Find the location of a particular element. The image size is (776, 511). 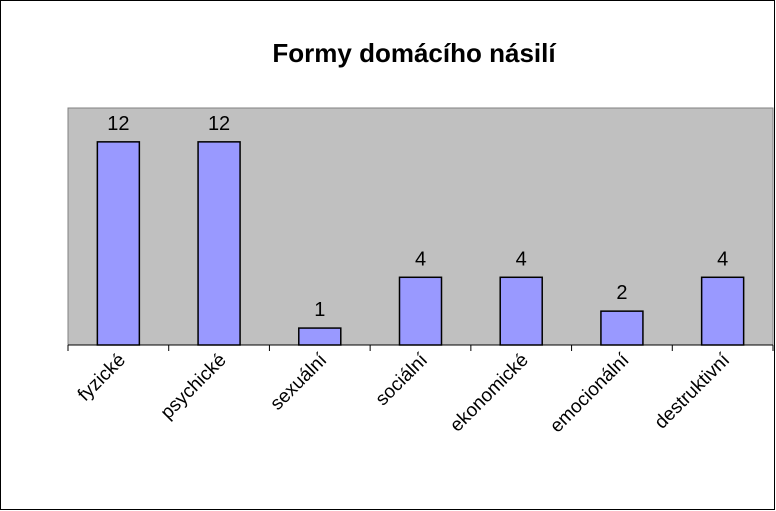

data-label: 2 is located at coordinates (621, 293).